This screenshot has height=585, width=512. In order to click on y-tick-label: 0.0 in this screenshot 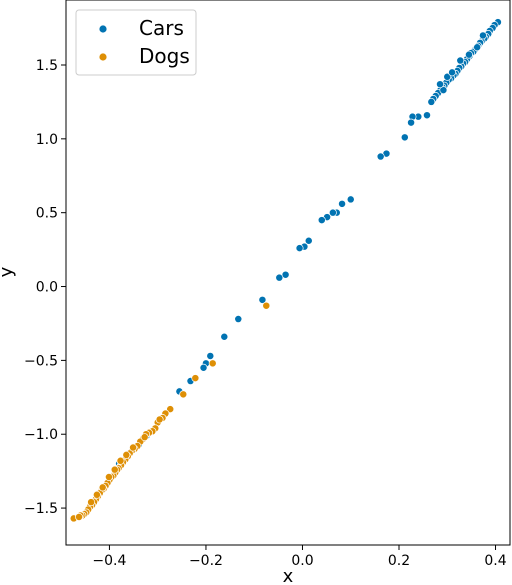, I will do `click(47, 288)`.